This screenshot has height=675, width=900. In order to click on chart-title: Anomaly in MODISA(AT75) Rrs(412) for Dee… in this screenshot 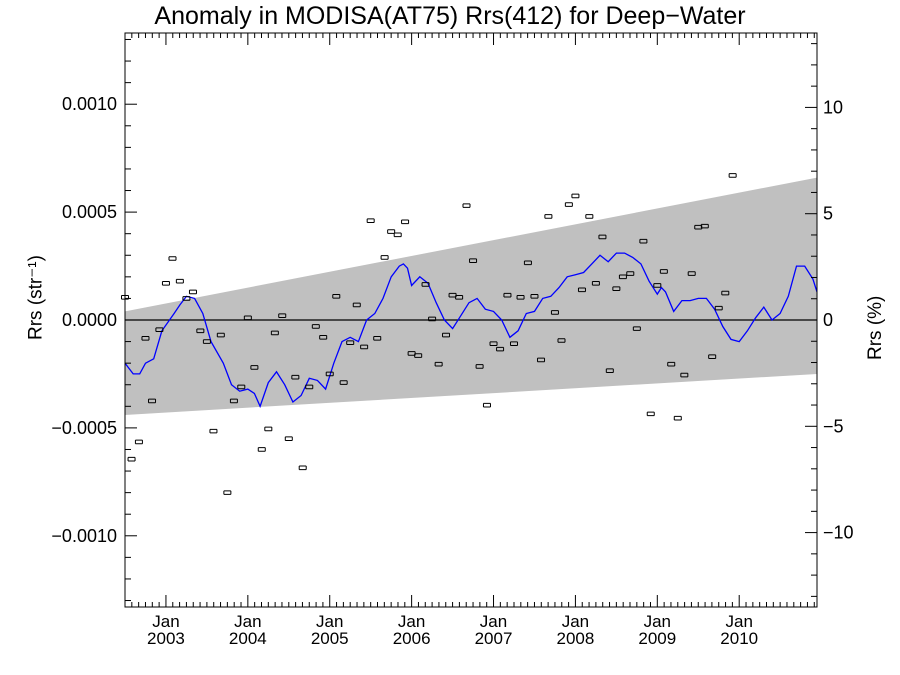, I will do `click(450, 16)`.